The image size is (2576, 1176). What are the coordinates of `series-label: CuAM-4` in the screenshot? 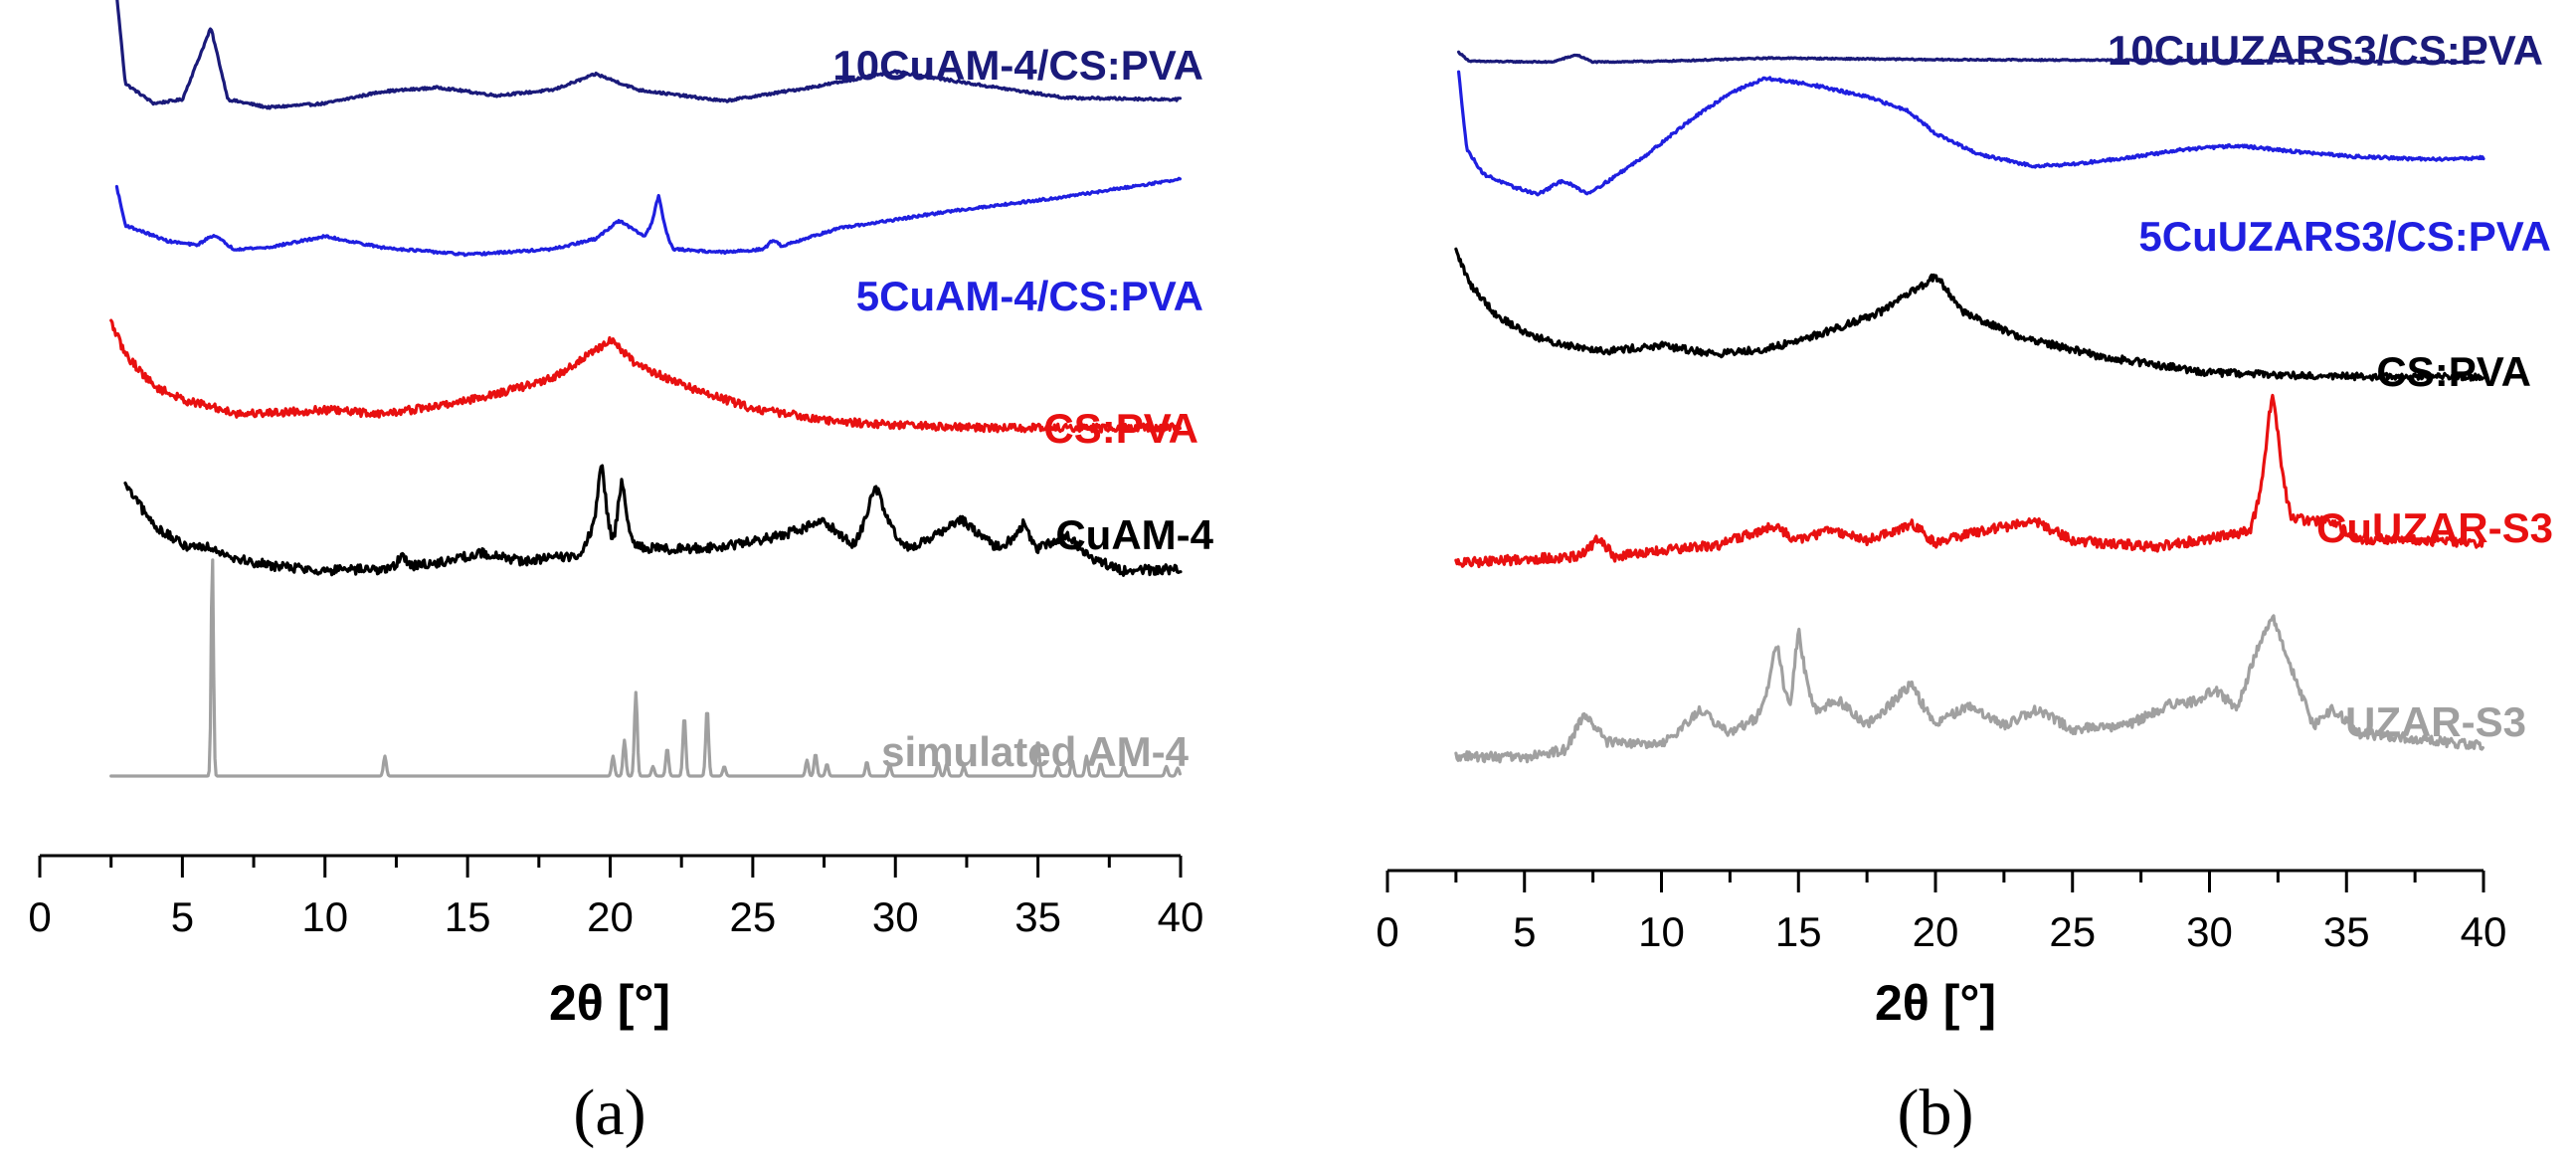 It's located at (1134, 534).